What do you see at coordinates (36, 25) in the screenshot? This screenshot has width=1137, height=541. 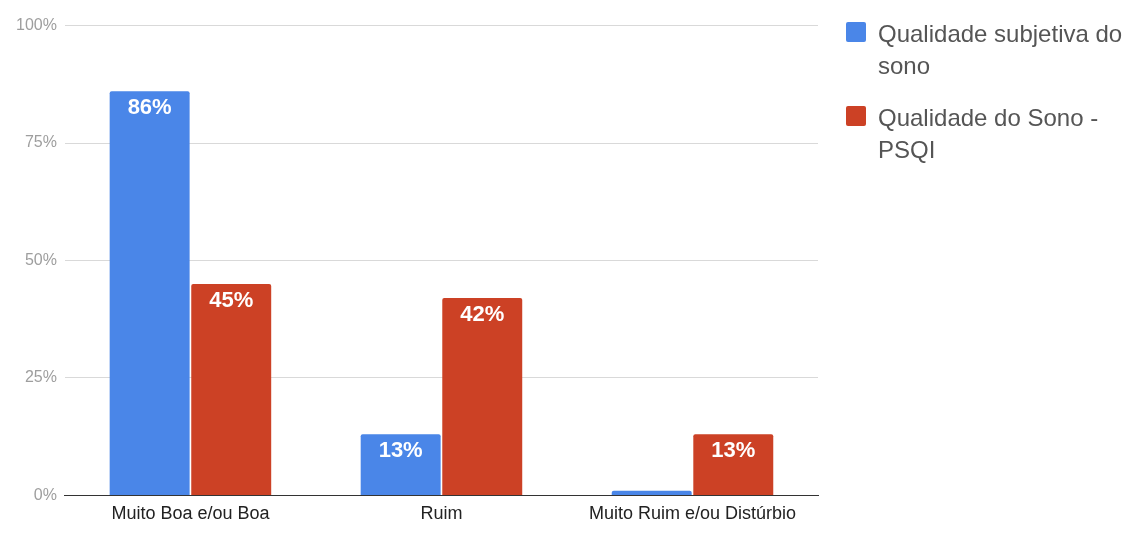 I see `y-tick-label: 100%` at bounding box center [36, 25].